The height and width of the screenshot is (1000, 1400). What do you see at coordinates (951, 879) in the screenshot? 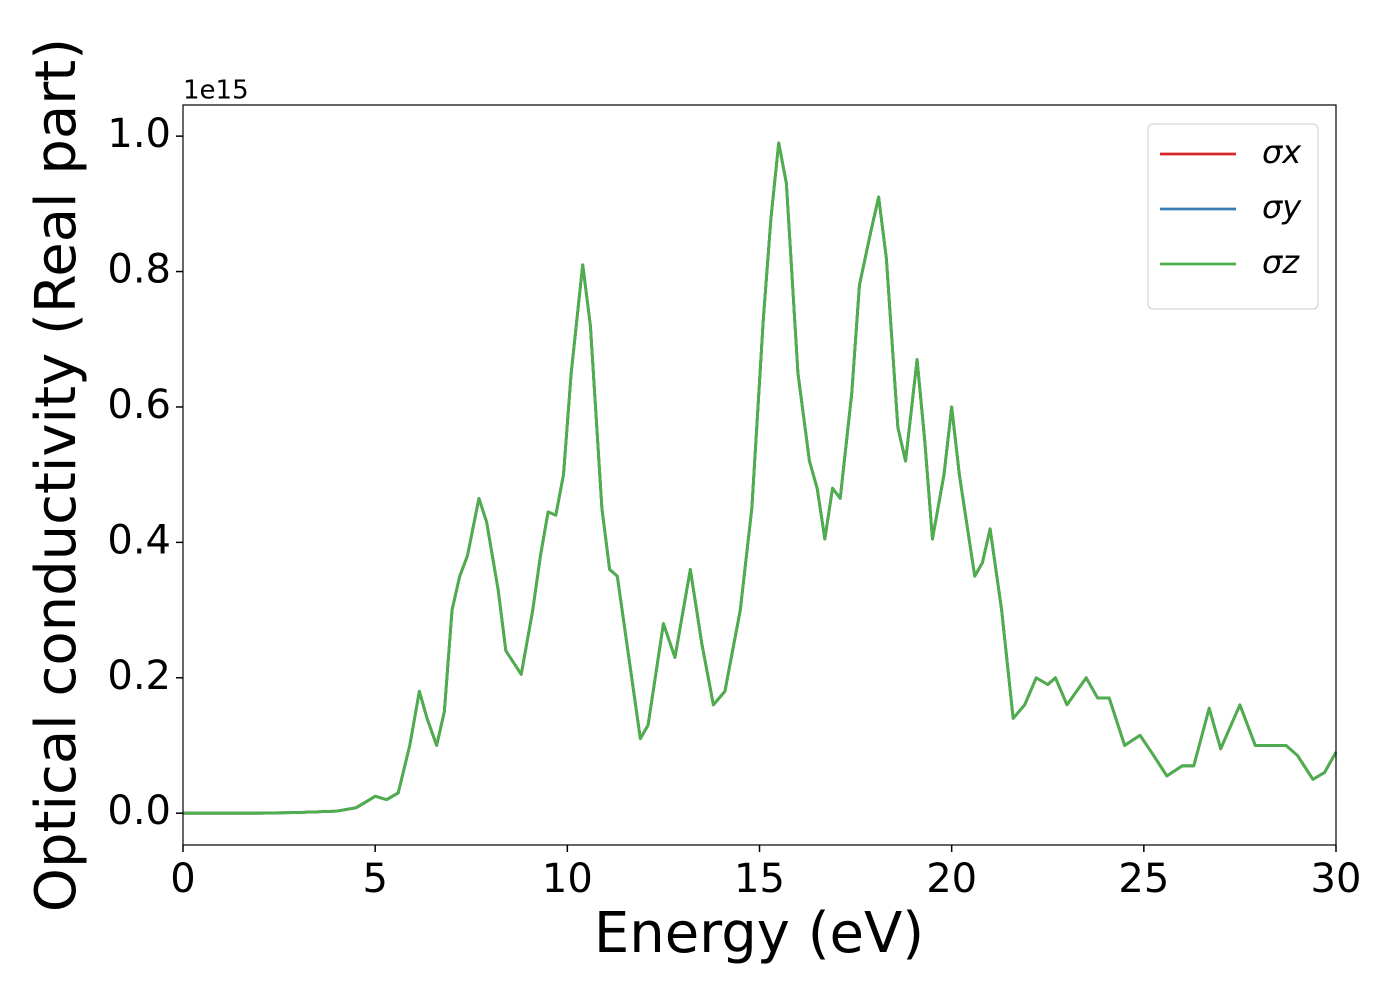
I see `x-tick-label: 20` at bounding box center [951, 879].